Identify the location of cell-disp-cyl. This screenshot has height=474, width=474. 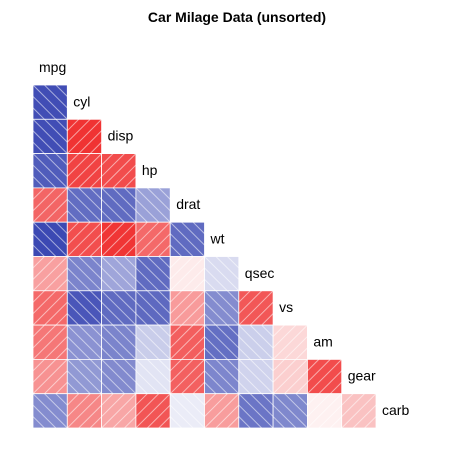
(84, 136).